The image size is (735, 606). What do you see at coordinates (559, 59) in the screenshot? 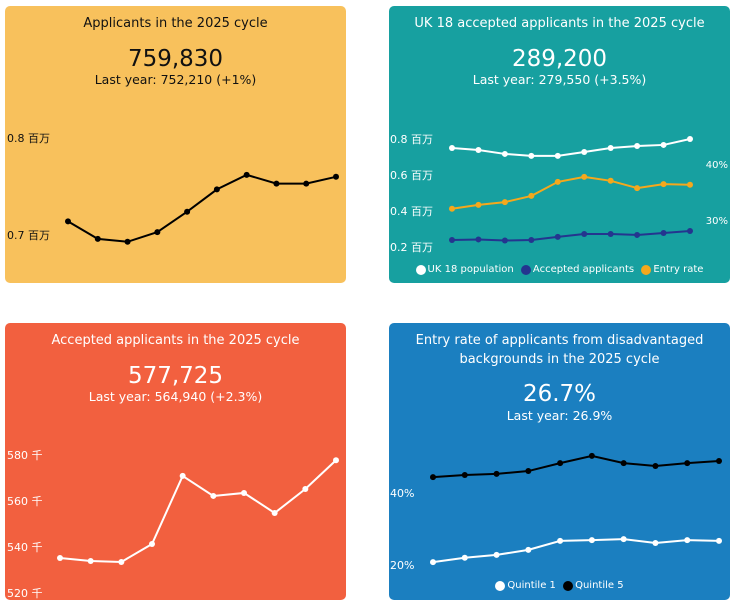
I see `card-value: 289,200` at bounding box center [559, 59].